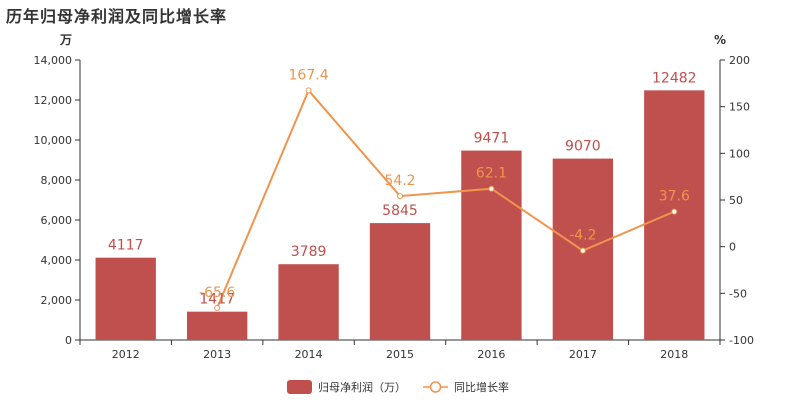 This screenshot has width=800, height=400. Describe the element at coordinates (57, 180) in the screenshot. I see `left-tick-label: 8,000` at that location.